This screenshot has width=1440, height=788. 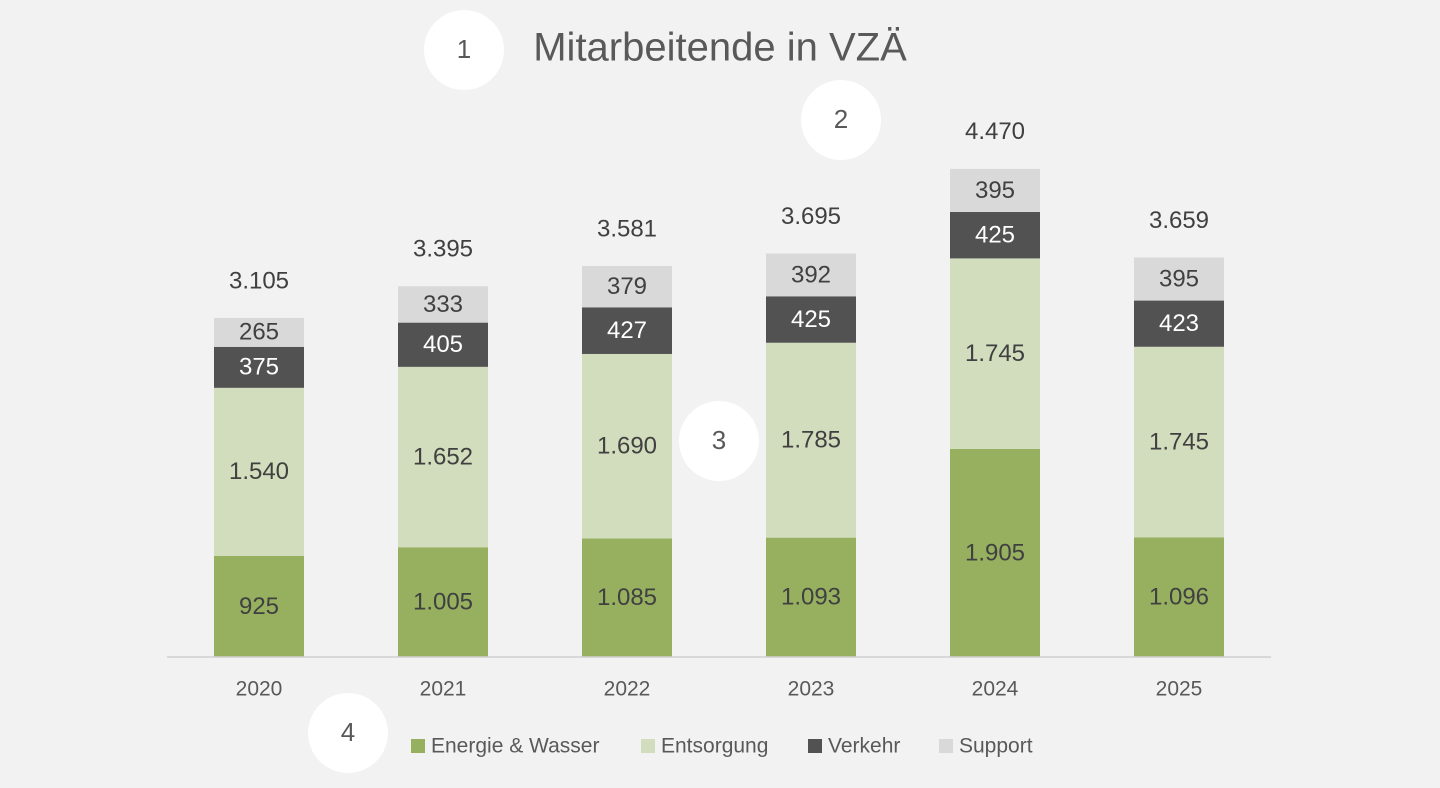 I want to click on data-label: 379, so click(x=627, y=286).